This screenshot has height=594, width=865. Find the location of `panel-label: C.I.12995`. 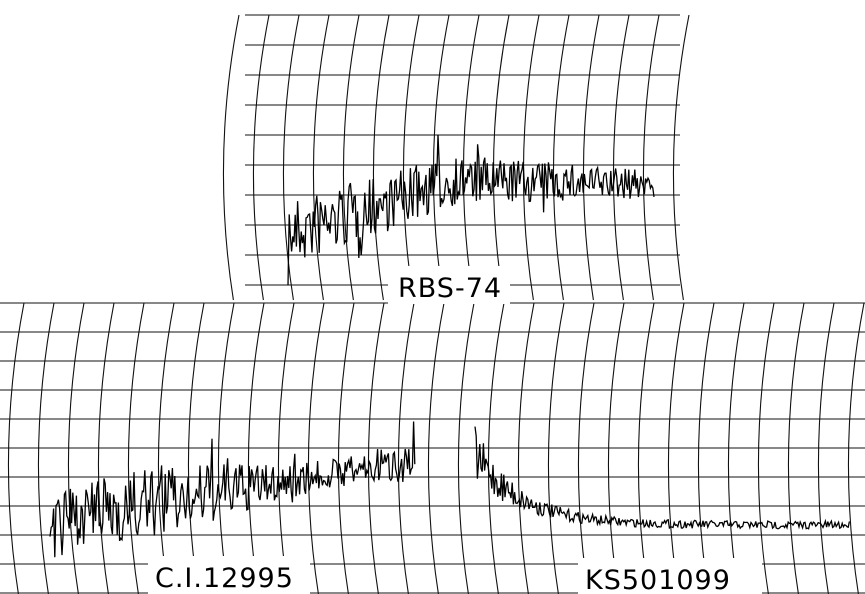

panel-label: C.I.12995 is located at coordinates (224, 578).